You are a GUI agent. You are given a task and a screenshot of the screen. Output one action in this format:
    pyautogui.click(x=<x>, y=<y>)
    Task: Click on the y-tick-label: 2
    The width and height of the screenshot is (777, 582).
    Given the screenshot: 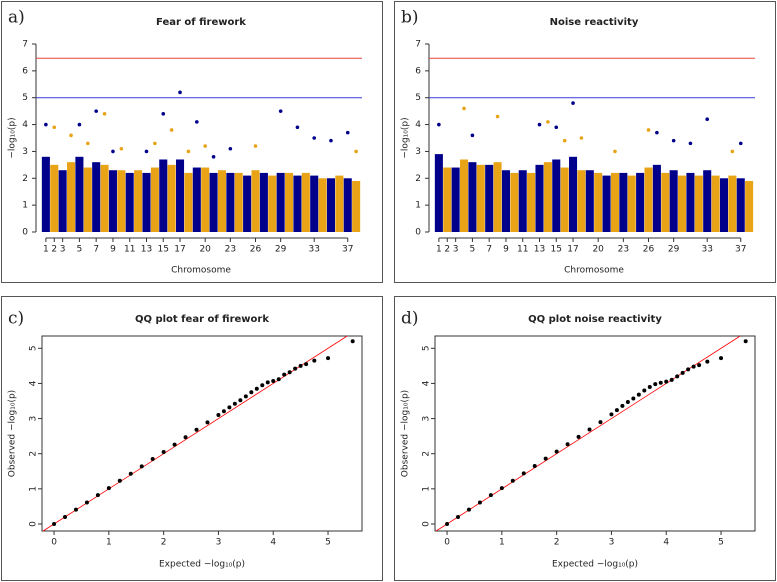 What is the action you would take?
    pyautogui.click(x=427, y=454)
    